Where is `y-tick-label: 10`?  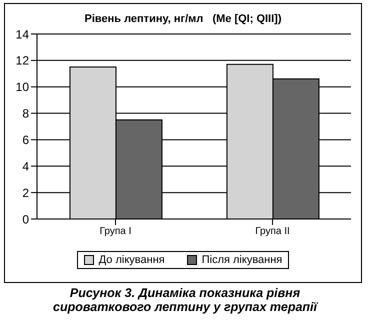 y-tick-label: 10 is located at coordinates (23, 87).